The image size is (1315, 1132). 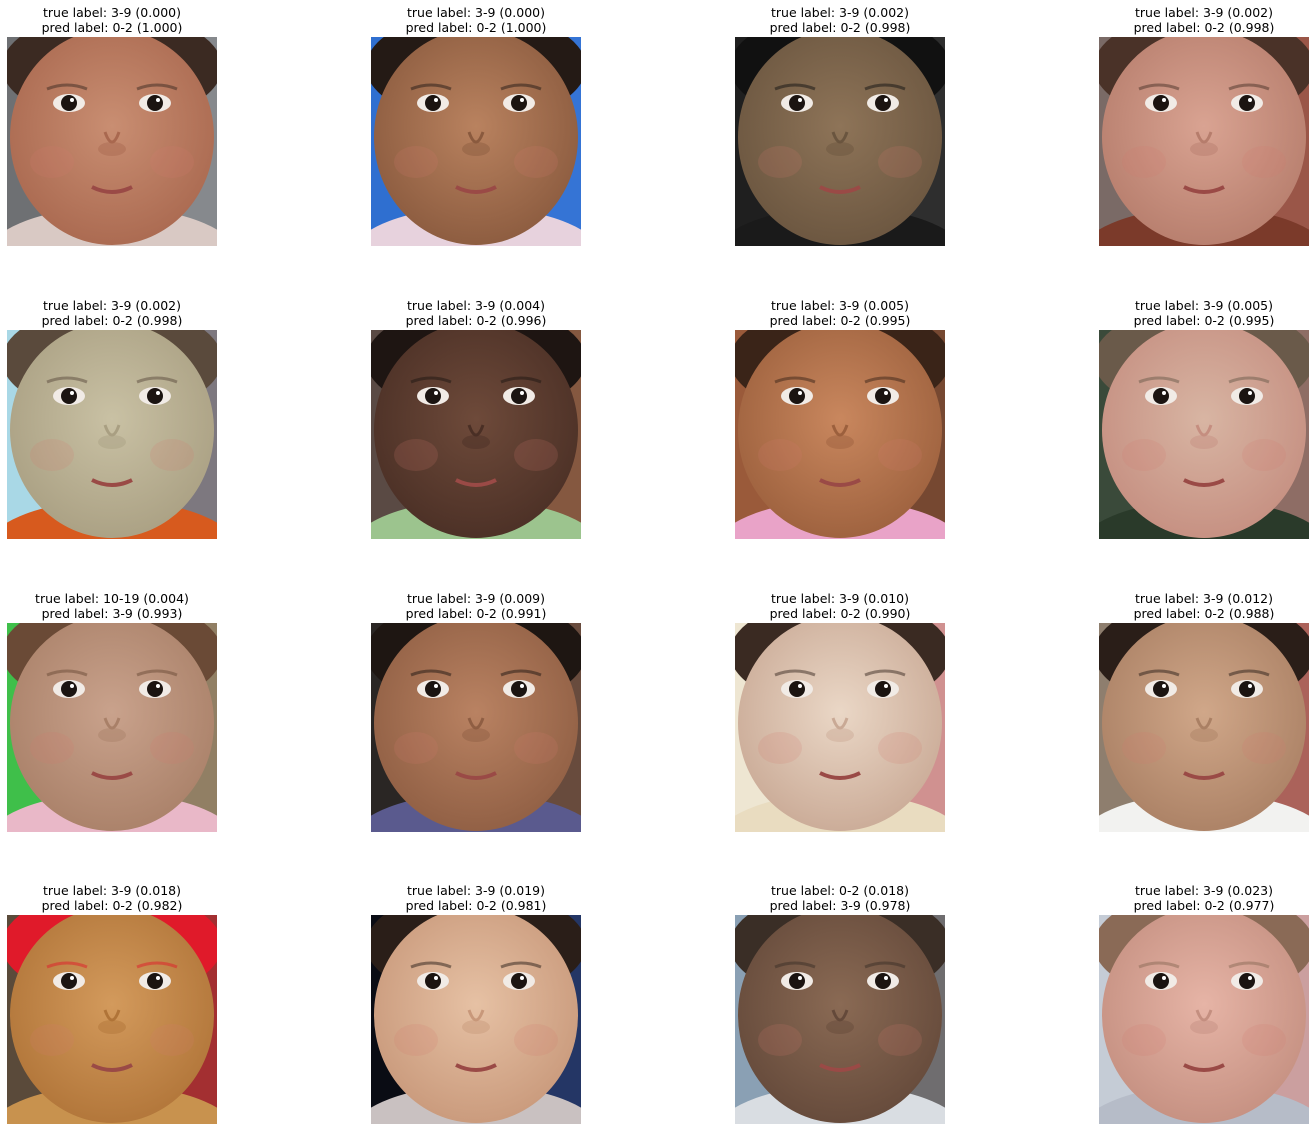 What do you see at coordinates (476, 890) in the screenshot?
I see `true-label-text: true label: 3-9 (0.019)` at bounding box center [476, 890].